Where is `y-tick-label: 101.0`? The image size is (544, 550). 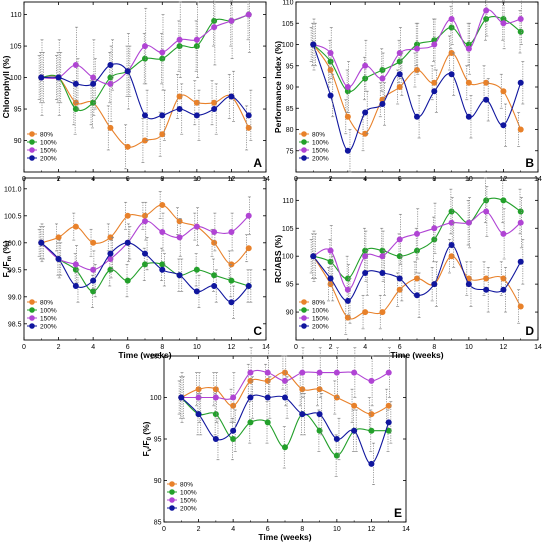 y-tick-label: 101.0 is located at coordinates (13, 189).